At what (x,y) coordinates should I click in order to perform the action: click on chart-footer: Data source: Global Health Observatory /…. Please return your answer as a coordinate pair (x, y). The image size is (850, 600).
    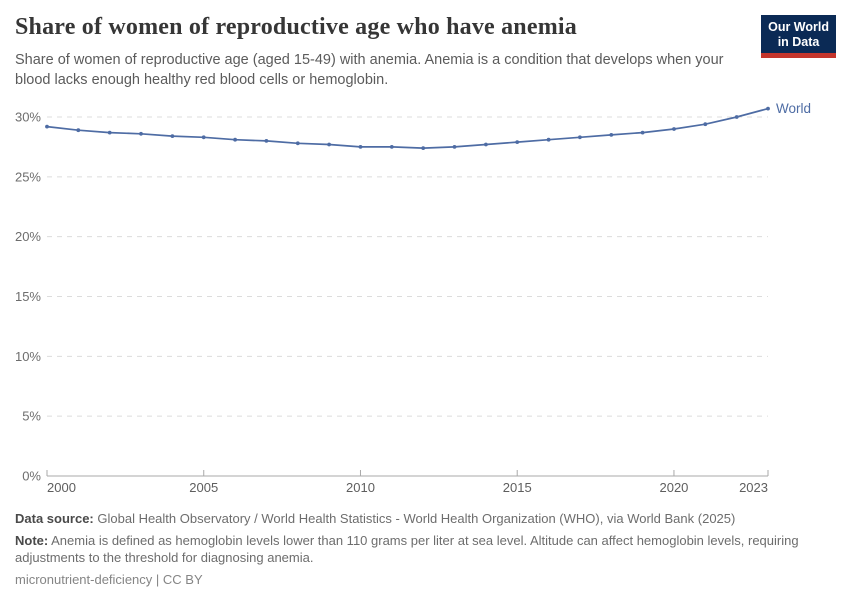
    Looking at the image, I should click on (425, 551).